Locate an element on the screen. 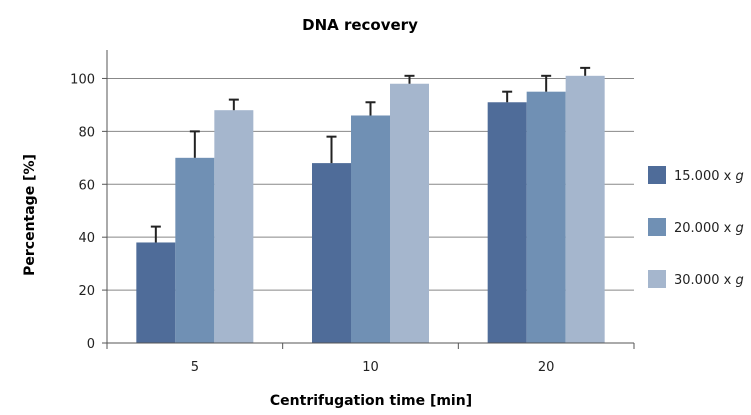  x-axis-ticks: 5 10 20 is located at coordinates (373, 367).